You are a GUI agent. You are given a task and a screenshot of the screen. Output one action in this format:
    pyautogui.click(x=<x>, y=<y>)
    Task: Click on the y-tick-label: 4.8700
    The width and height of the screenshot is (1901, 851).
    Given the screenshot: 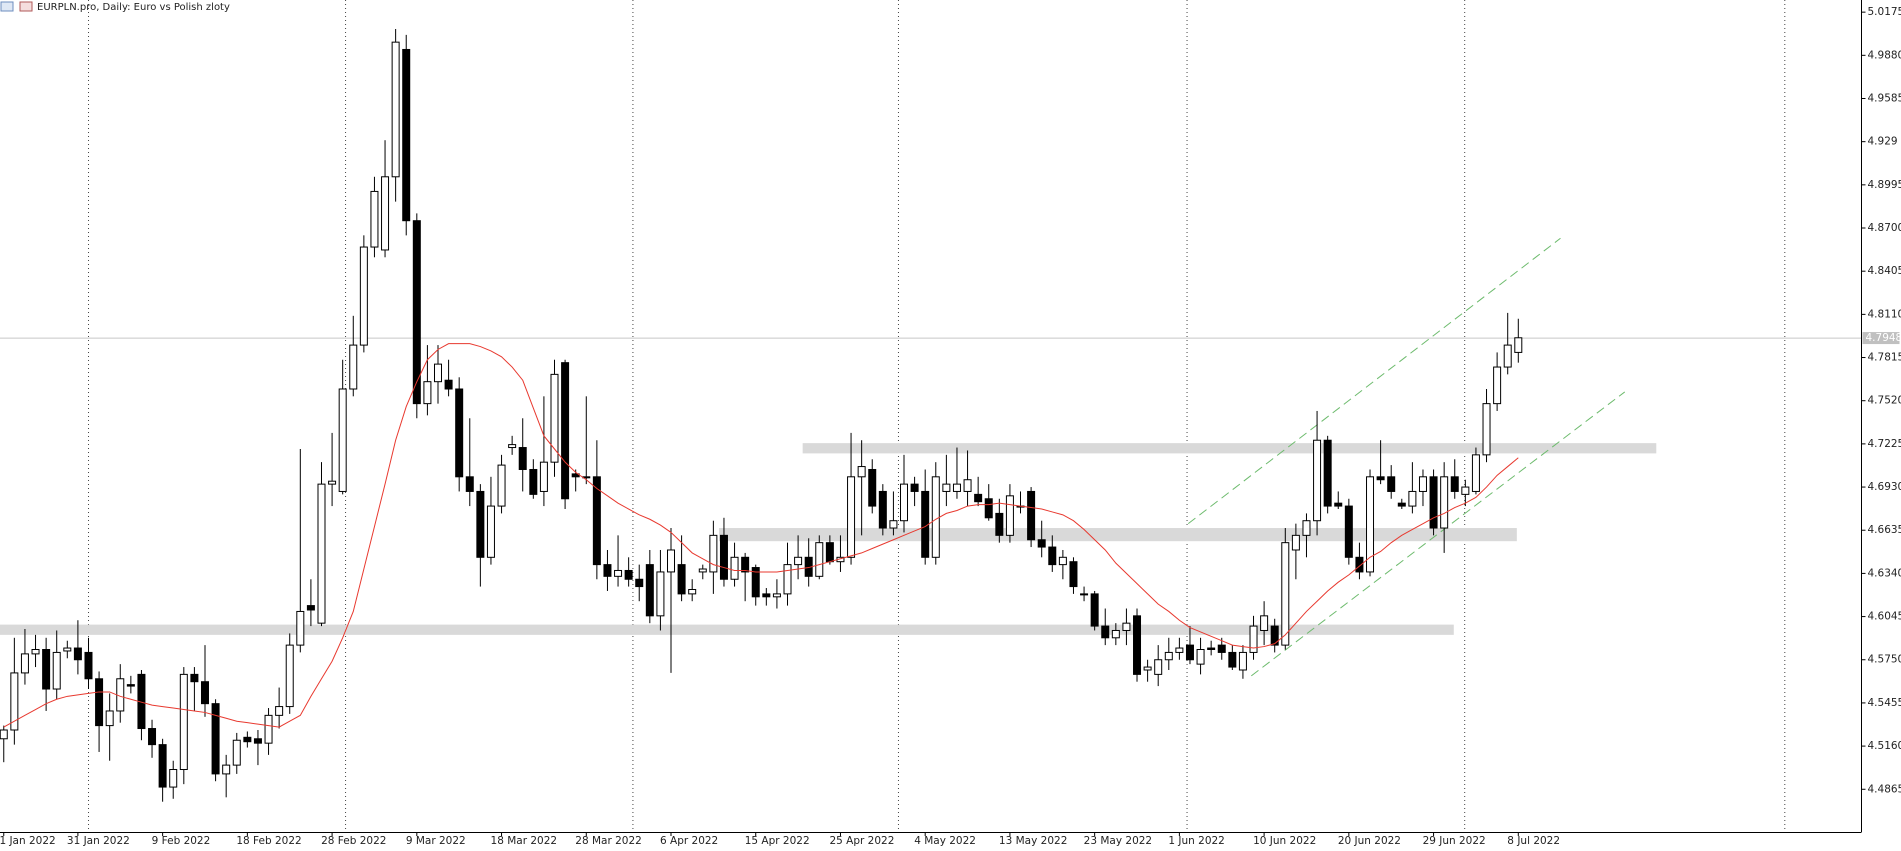 What is the action you would take?
    pyautogui.click(x=1884, y=228)
    